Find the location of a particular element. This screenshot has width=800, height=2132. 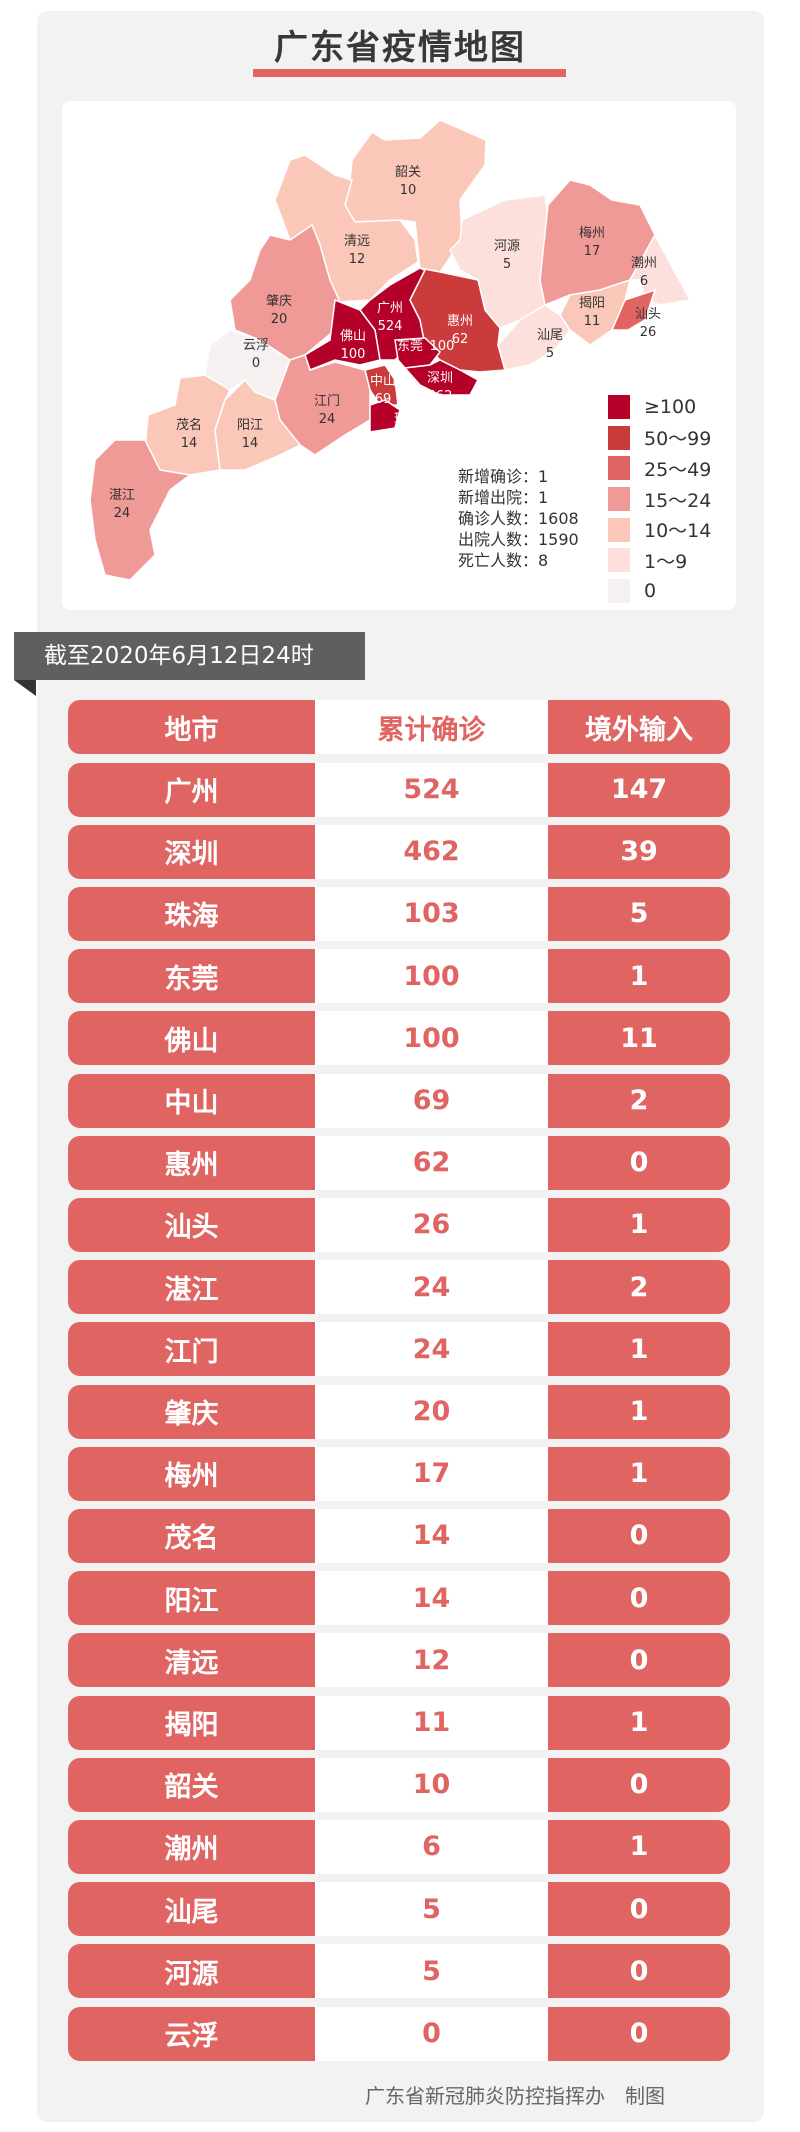

cell-imported: 39 is located at coordinates (639, 851).